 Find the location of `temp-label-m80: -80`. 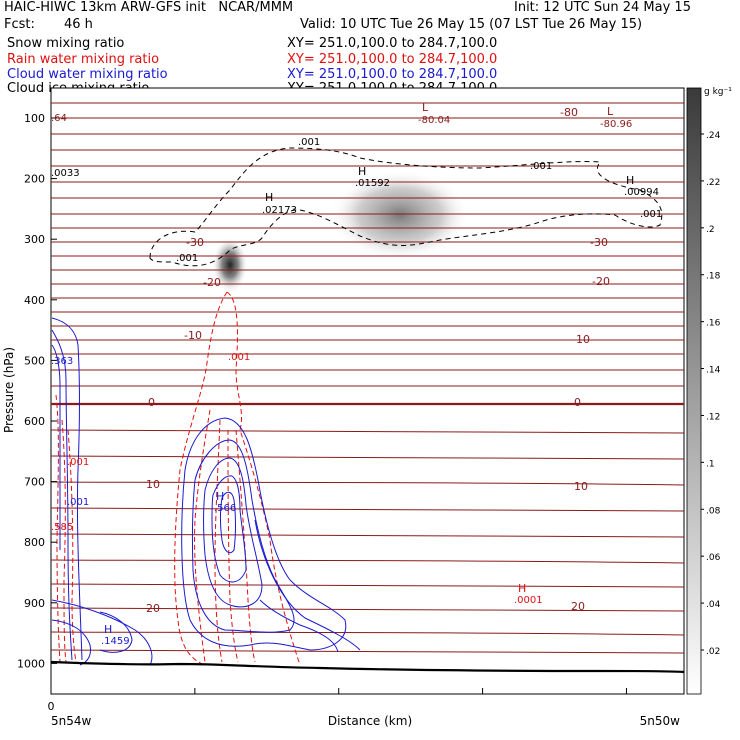

temp-label-m80: -80 is located at coordinates (569, 112).